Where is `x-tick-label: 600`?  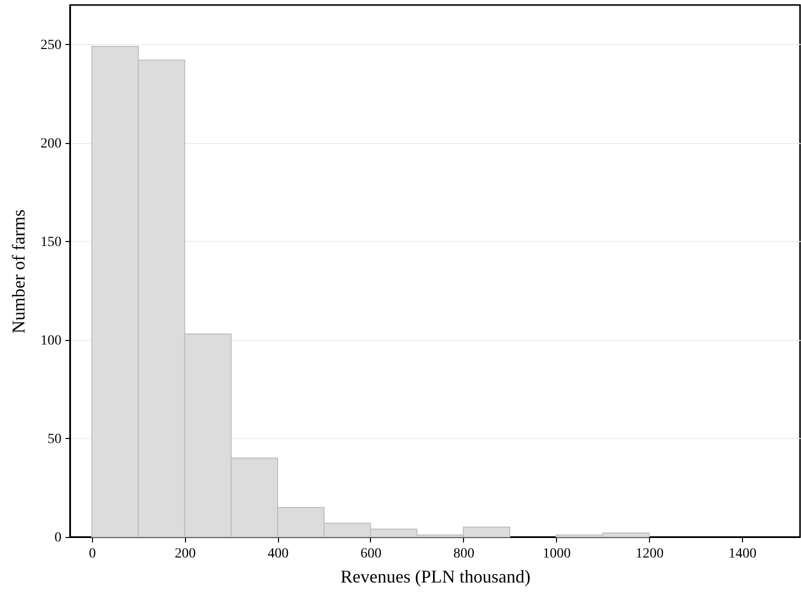
x-tick-label: 600 is located at coordinates (371, 554).